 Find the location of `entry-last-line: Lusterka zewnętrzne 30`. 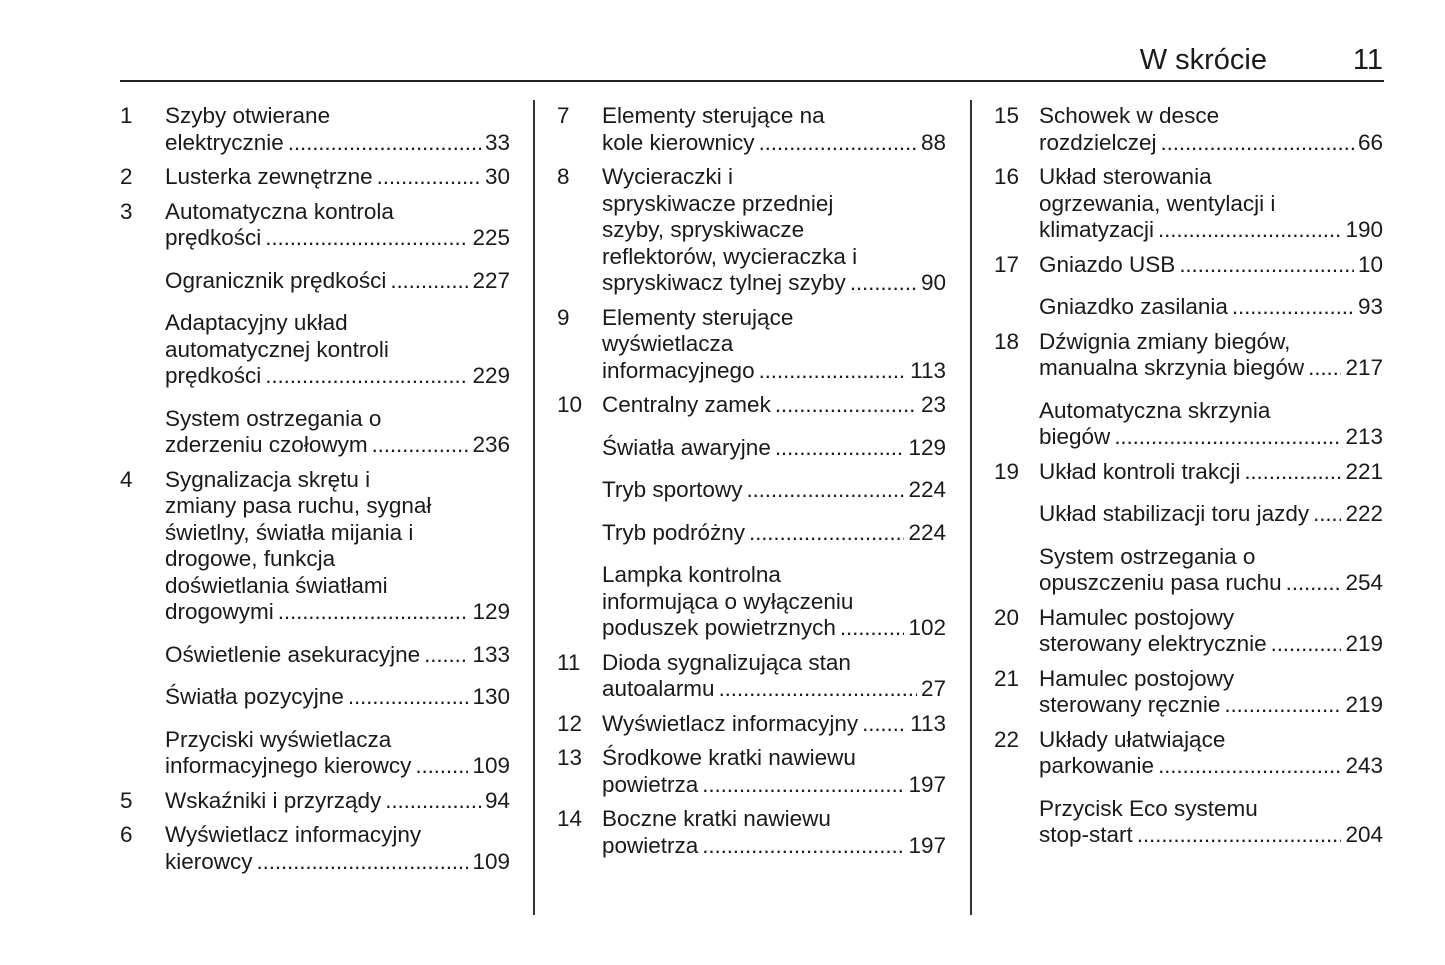

entry-last-line: Lusterka zewnętrzne 30 is located at coordinates (337, 177).